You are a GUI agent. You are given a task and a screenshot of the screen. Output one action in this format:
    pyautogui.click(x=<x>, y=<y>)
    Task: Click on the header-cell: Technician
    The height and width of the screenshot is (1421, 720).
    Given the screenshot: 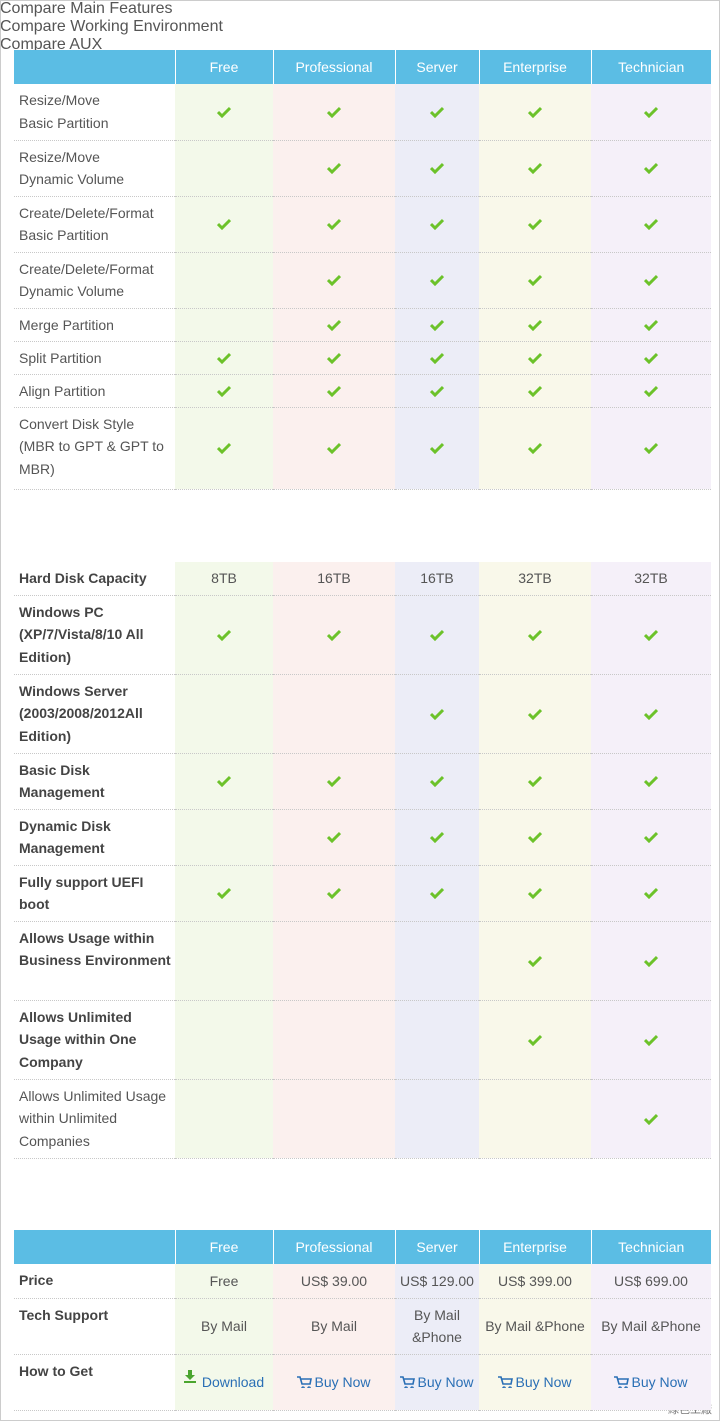 What is the action you would take?
    pyautogui.click(x=650, y=67)
    